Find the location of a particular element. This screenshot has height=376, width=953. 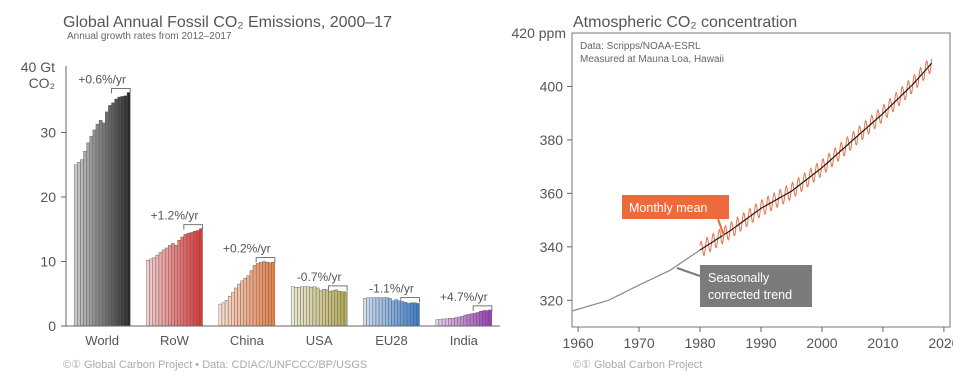

y-tick-label: 360 is located at coordinates (552, 193).